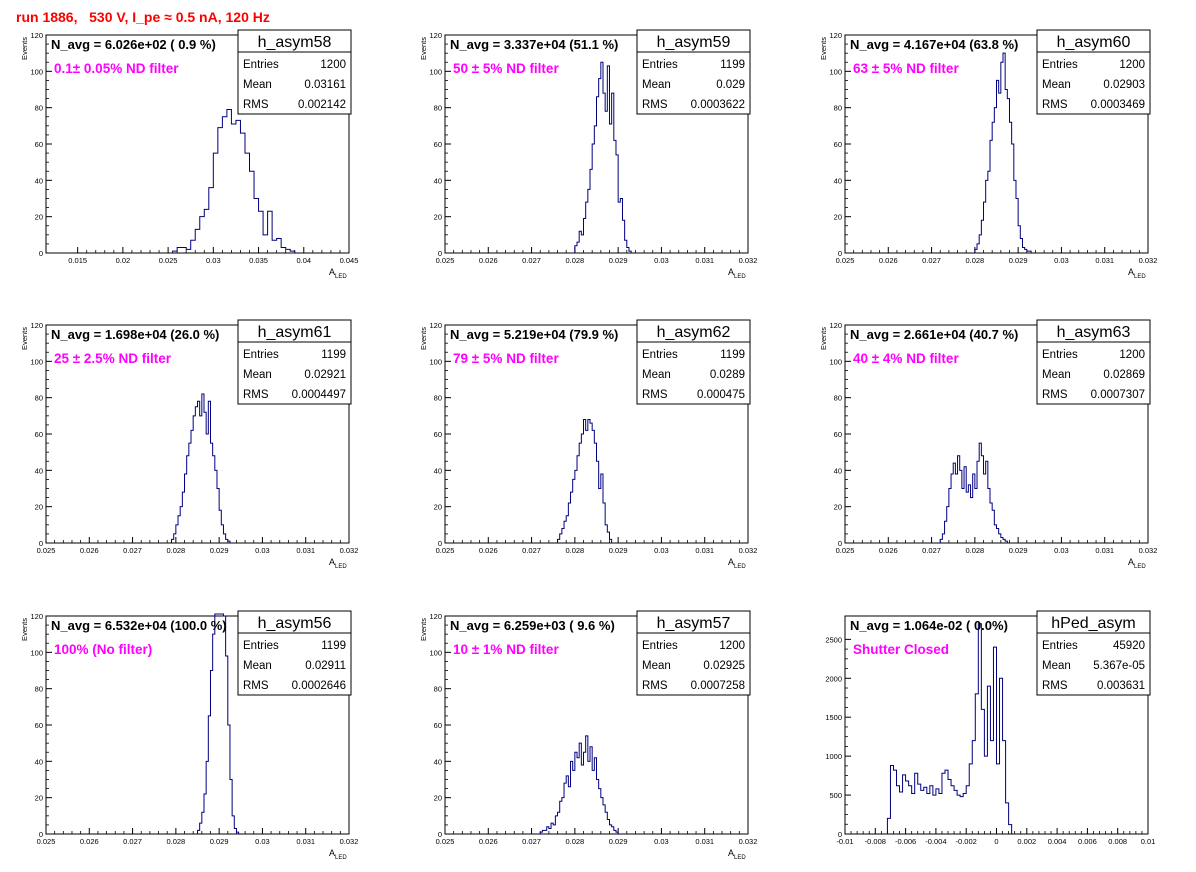 The height and width of the screenshot is (872, 1196). What do you see at coordinates (833, 717) in the screenshot?
I see `y-tick-label: 1500` at bounding box center [833, 717].